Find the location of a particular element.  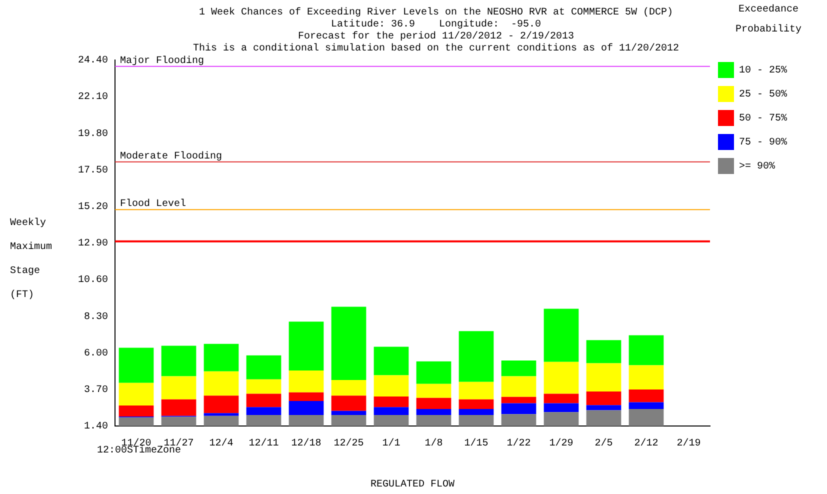

x-tick-label: 12/11 is located at coordinates (263, 444).